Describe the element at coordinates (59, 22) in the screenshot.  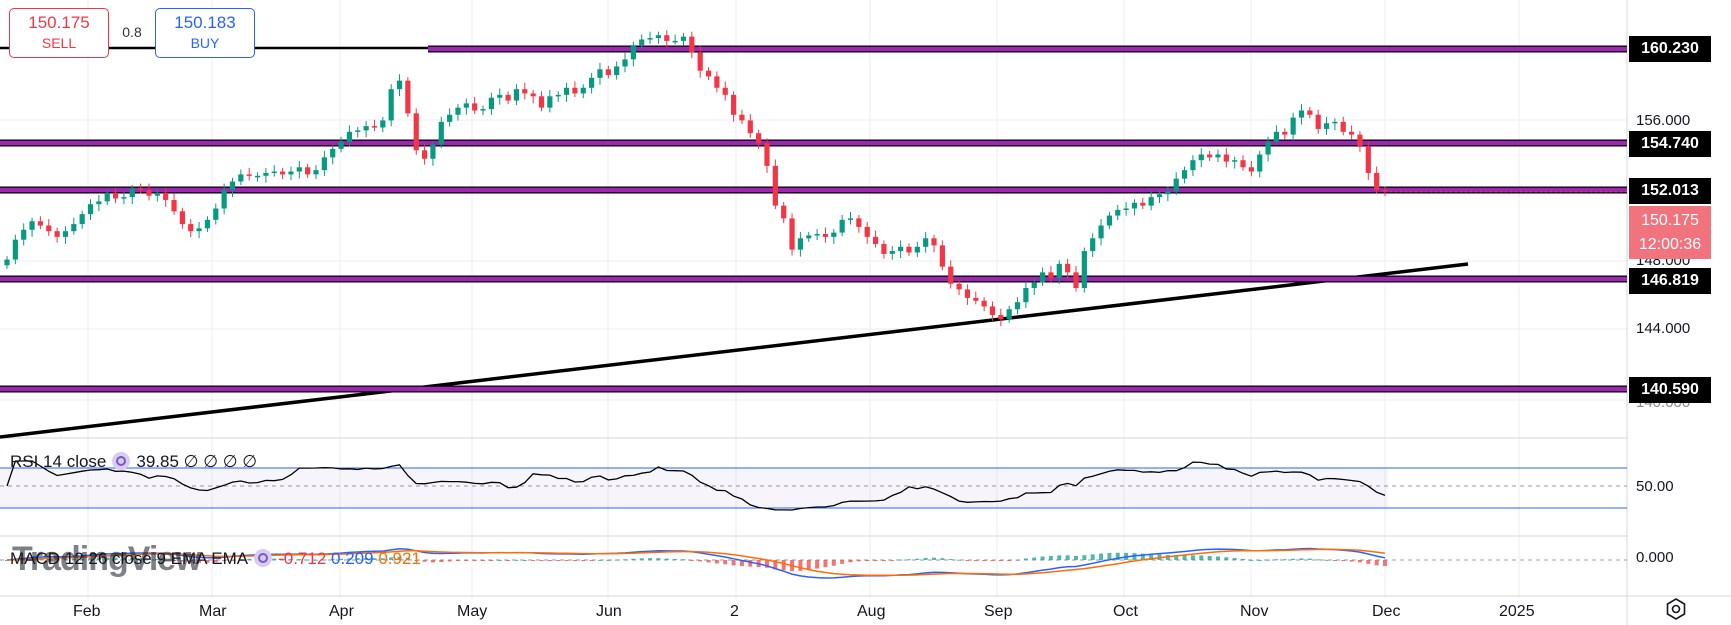
I see `sell-price: 150.175` at that location.